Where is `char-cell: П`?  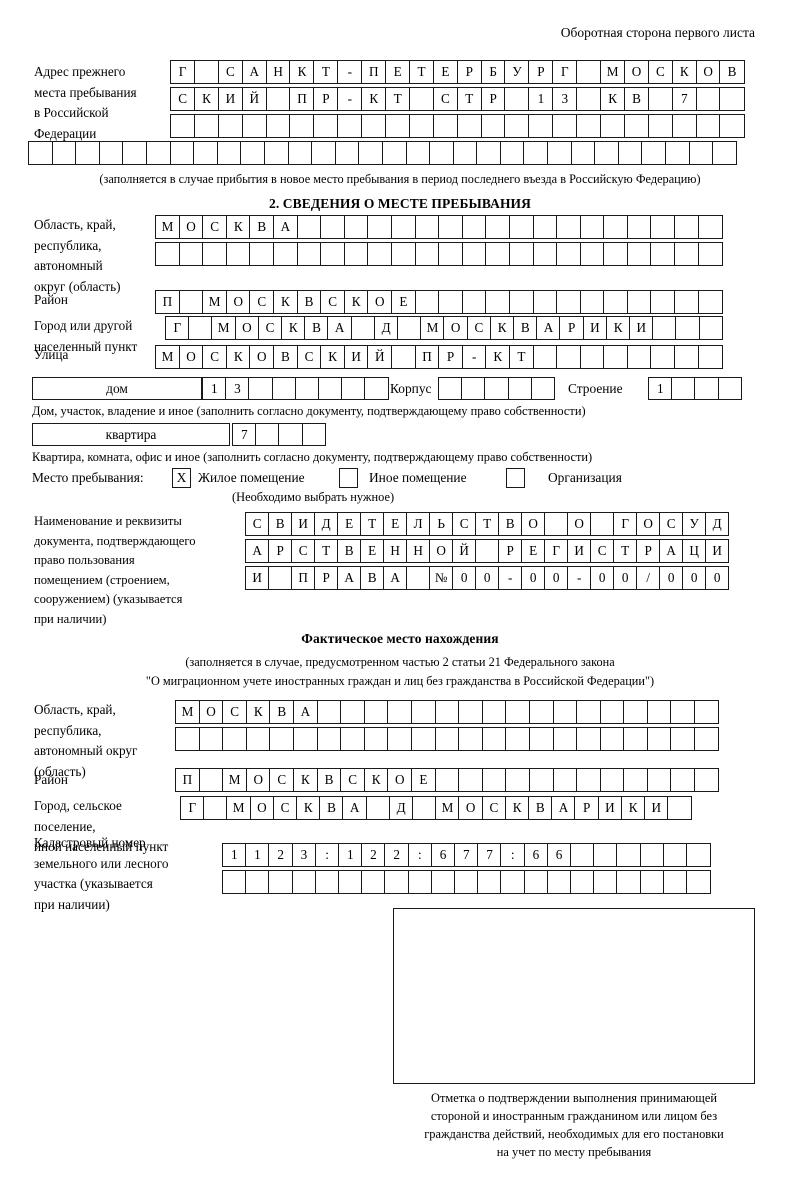
char-cell: П is located at coordinates (302, 99).